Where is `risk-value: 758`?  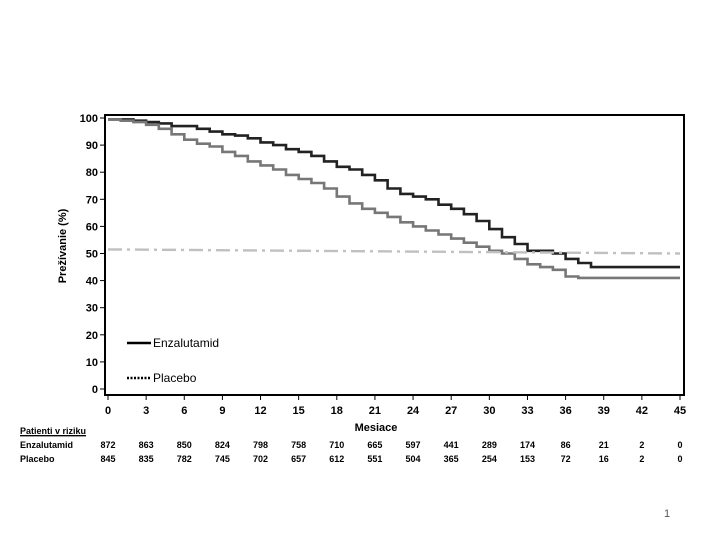 risk-value: 758 is located at coordinates (298, 445).